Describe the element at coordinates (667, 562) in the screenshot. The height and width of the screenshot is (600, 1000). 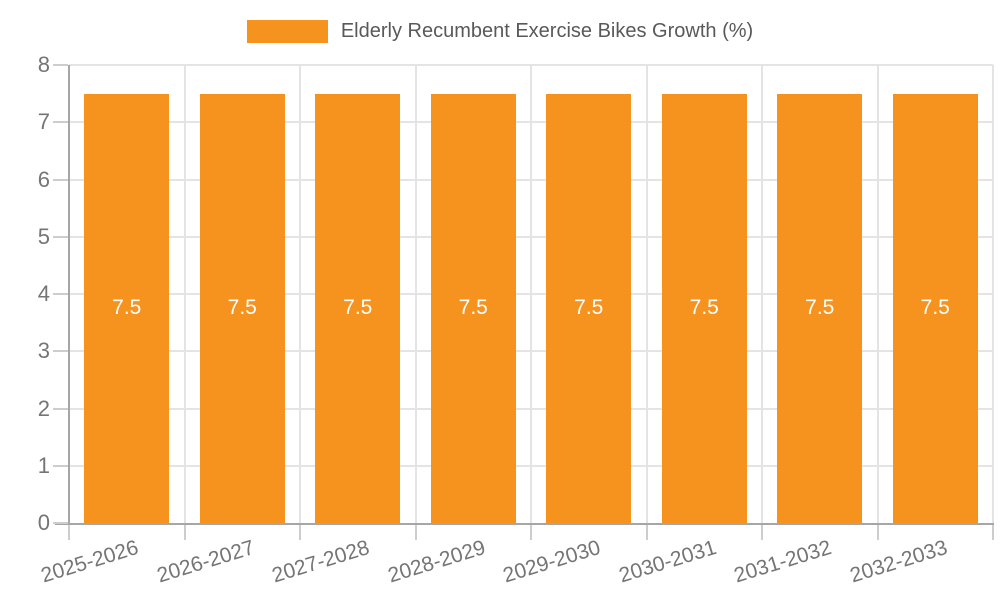
I see `x-tick-label: 2030-2031` at that location.